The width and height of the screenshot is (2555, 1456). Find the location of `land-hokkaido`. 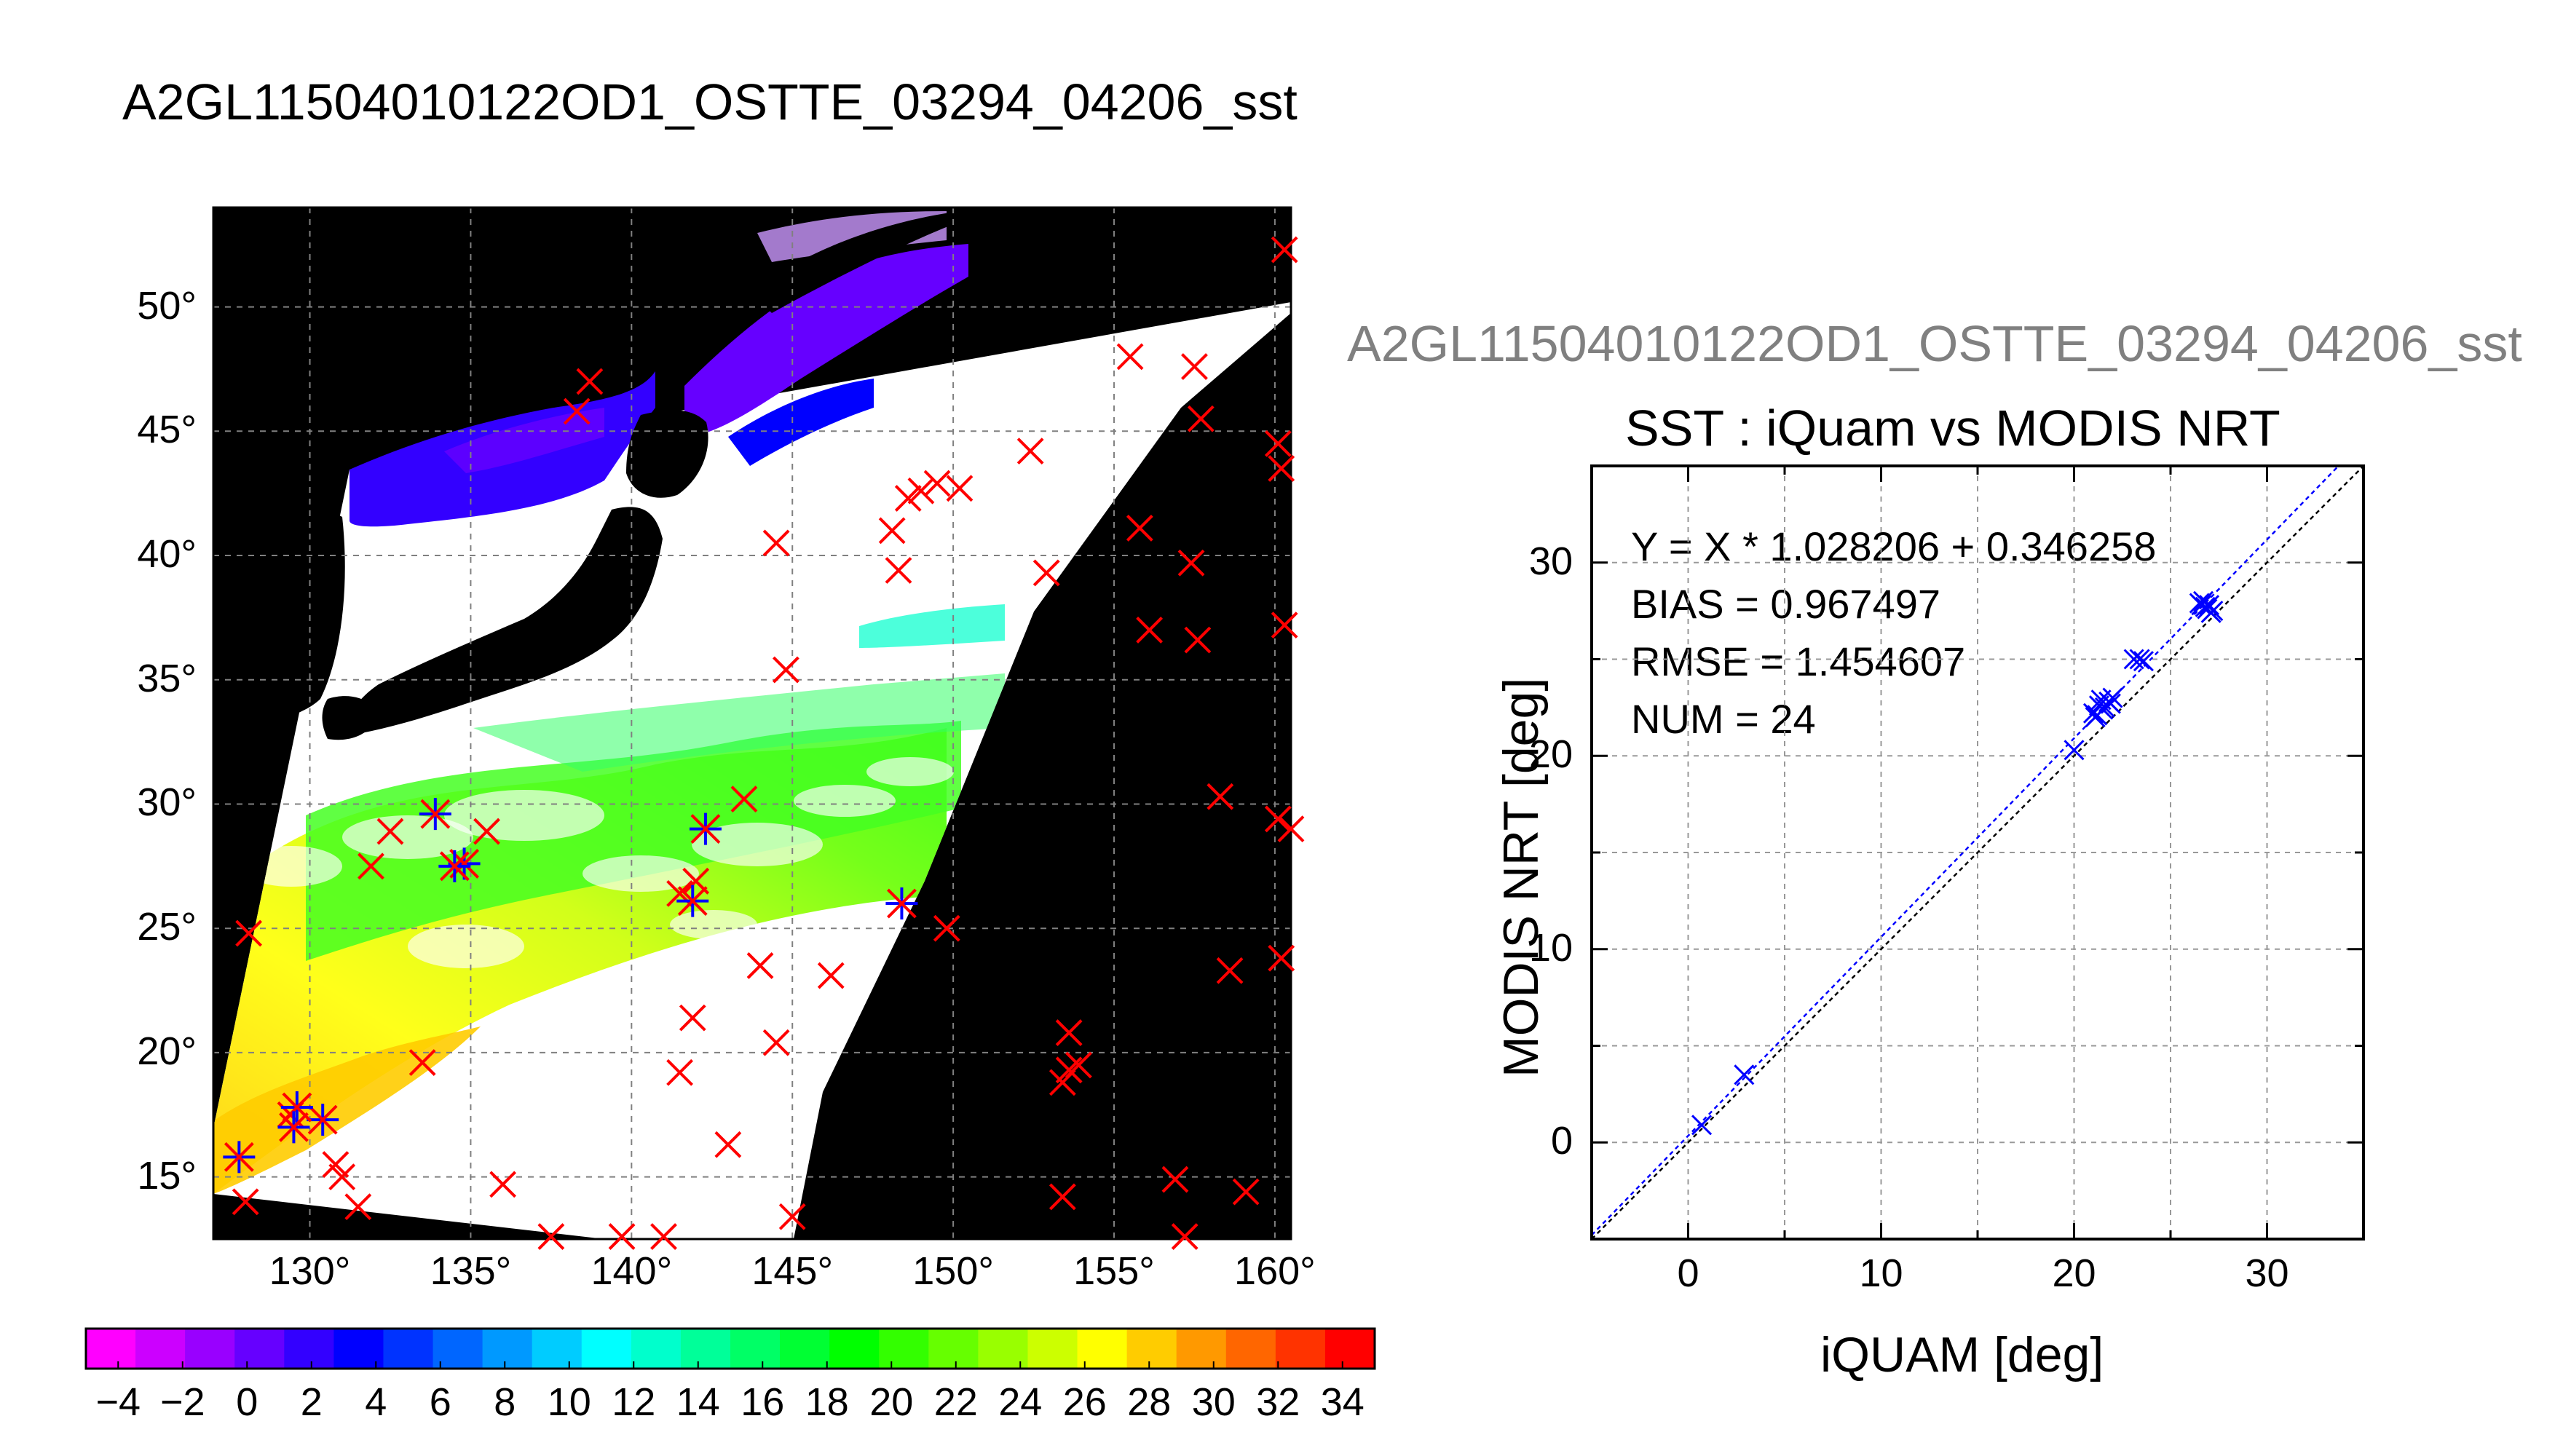

land-hokkaido is located at coordinates (667, 454).